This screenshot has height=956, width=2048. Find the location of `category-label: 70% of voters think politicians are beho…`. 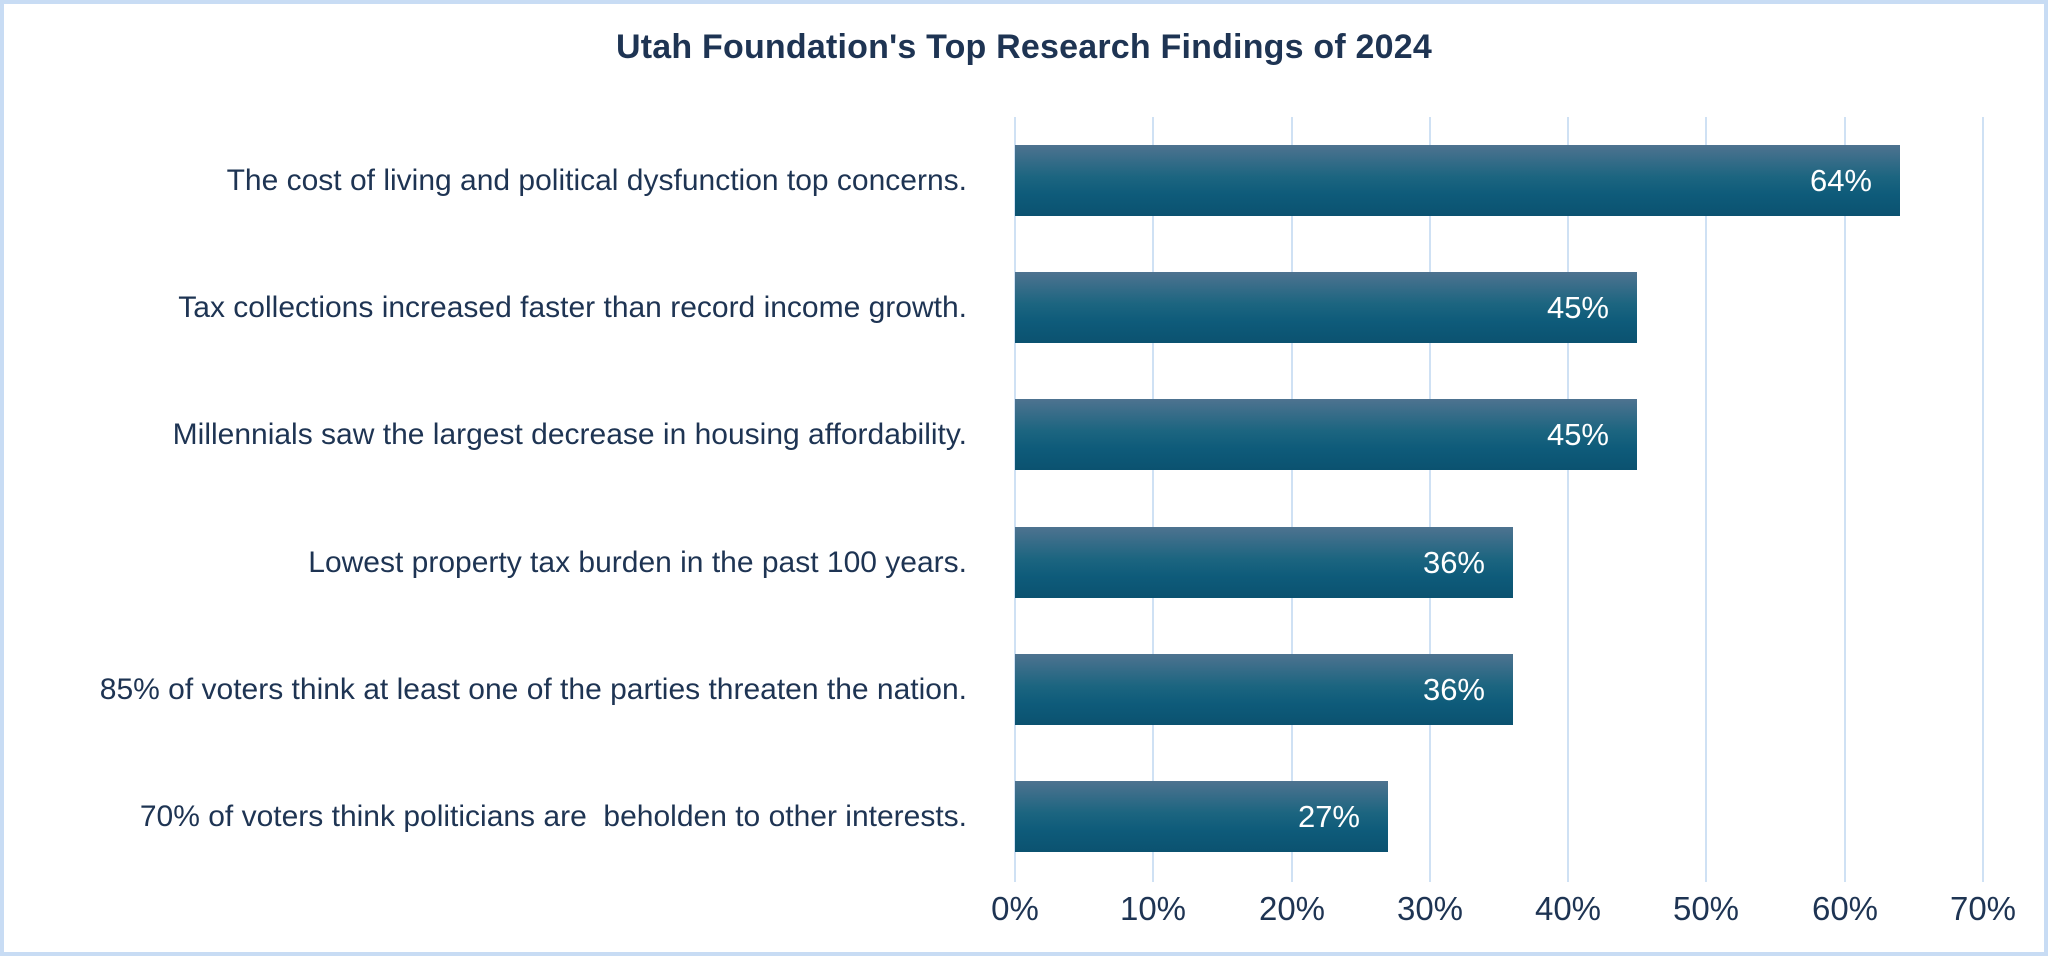

category-label: 70% of voters think politicians are beho… is located at coordinates (553, 816).